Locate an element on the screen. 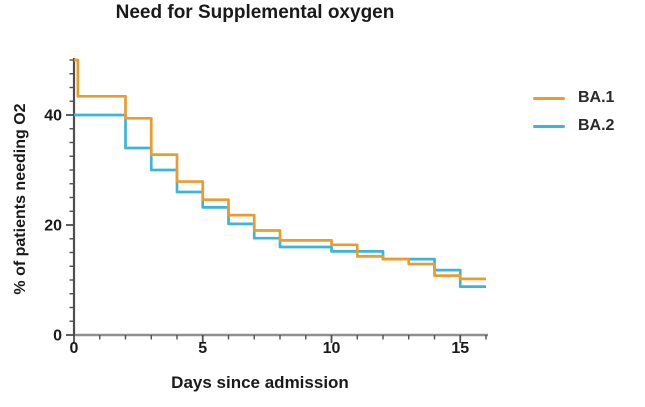  legend-item-ba2: BA.2 is located at coordinates (573, 126).